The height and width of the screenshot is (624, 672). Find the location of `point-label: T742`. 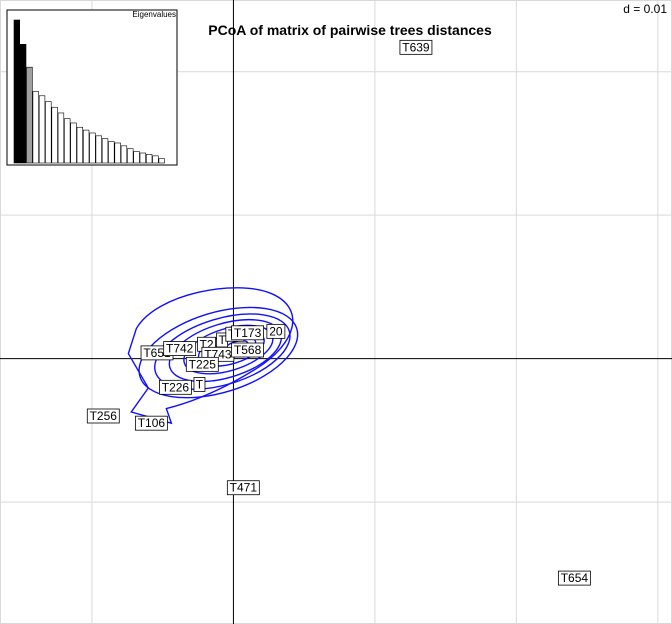

point-label: T742 is located at coordinates (180, 349).